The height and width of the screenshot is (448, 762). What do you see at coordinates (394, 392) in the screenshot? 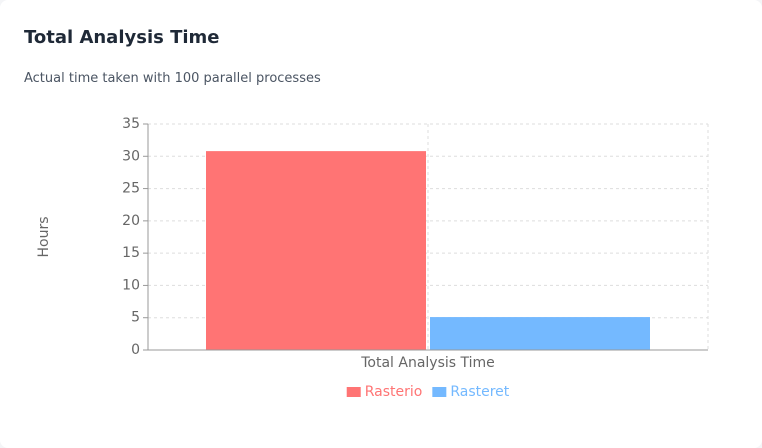
I see `legend-label: Rasterio` at bounding box center [394, 392].